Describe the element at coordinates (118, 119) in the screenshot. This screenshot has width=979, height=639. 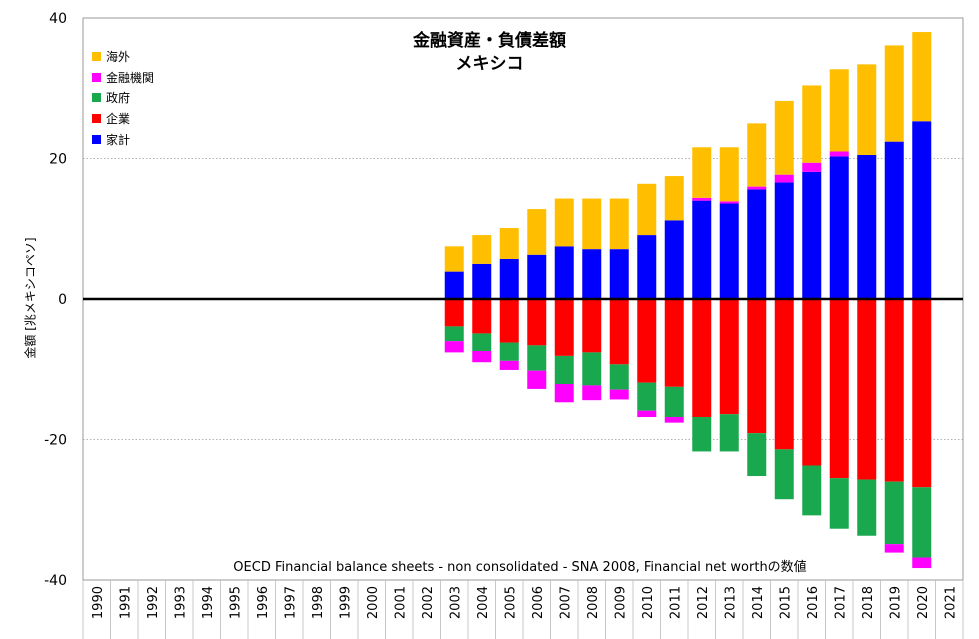
I see `legend-label: 企業` at that location.